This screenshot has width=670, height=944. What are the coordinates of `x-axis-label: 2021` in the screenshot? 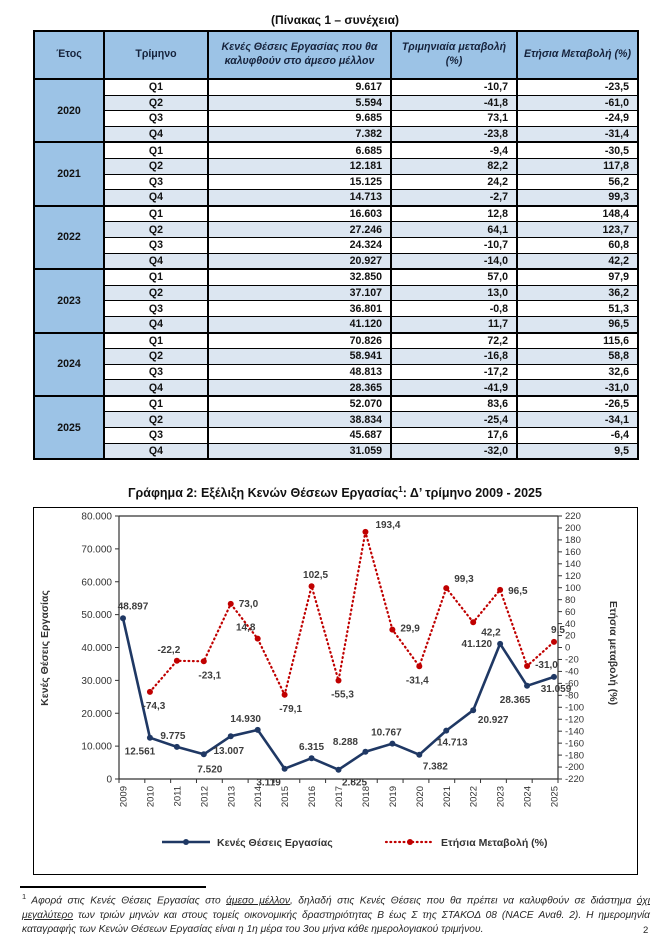 It's located at (447, 796).